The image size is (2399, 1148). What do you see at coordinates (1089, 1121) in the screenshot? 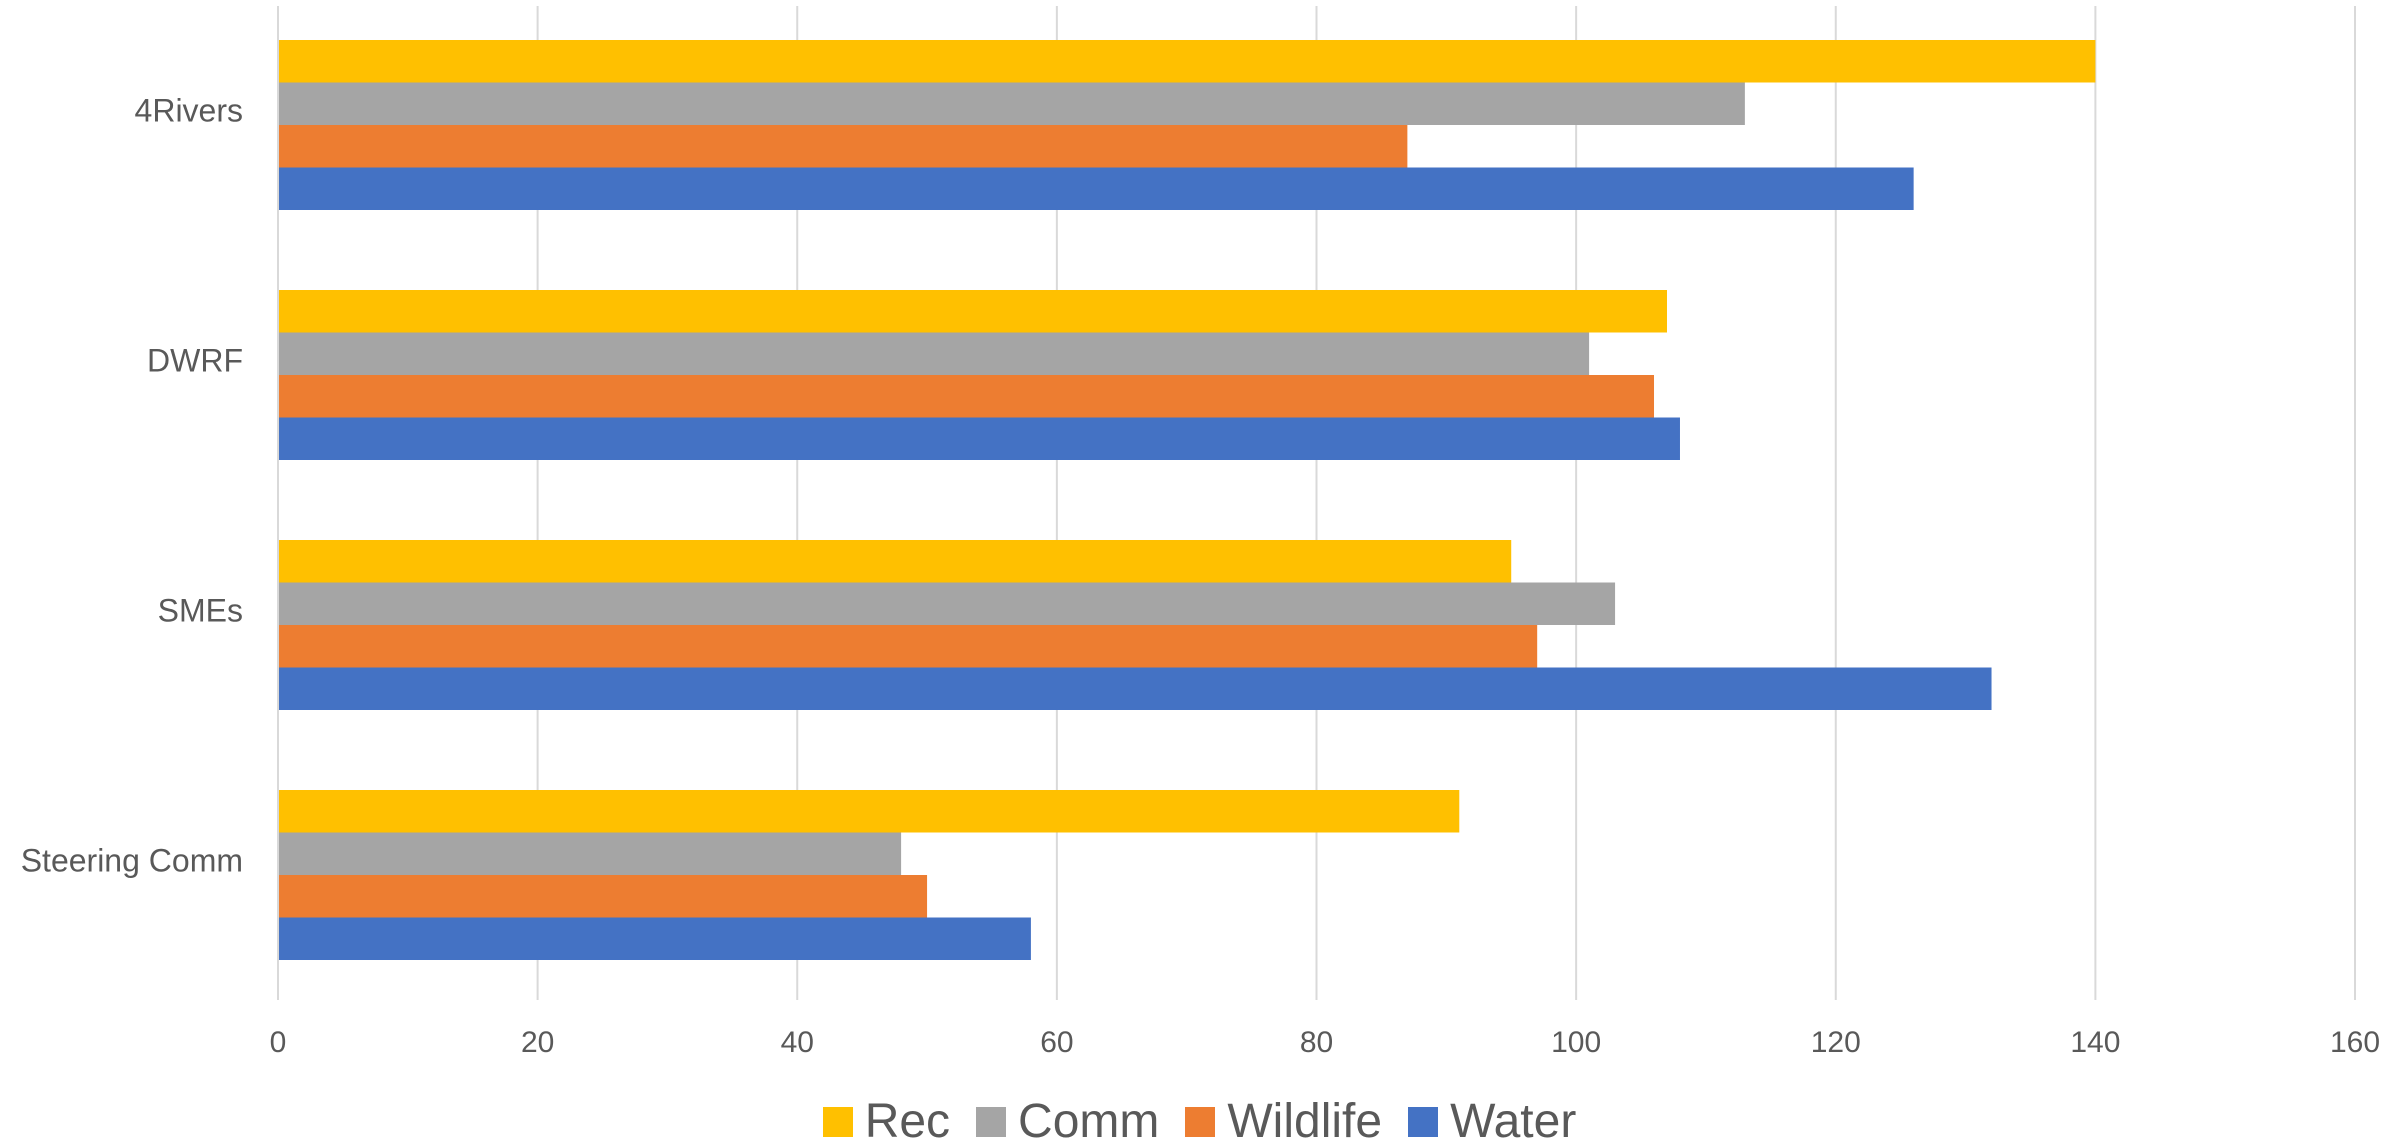
I see `legend-label: Comm` at bounding box center [1089, 1121].